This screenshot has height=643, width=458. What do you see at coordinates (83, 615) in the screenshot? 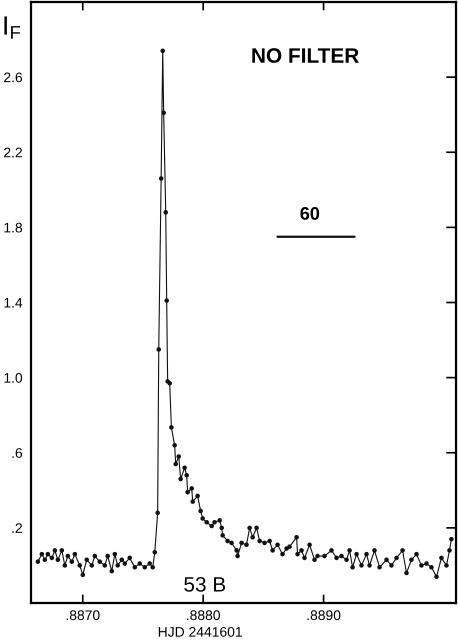
I see `x-tick-label: .8870` at bounding box center [83, 615].